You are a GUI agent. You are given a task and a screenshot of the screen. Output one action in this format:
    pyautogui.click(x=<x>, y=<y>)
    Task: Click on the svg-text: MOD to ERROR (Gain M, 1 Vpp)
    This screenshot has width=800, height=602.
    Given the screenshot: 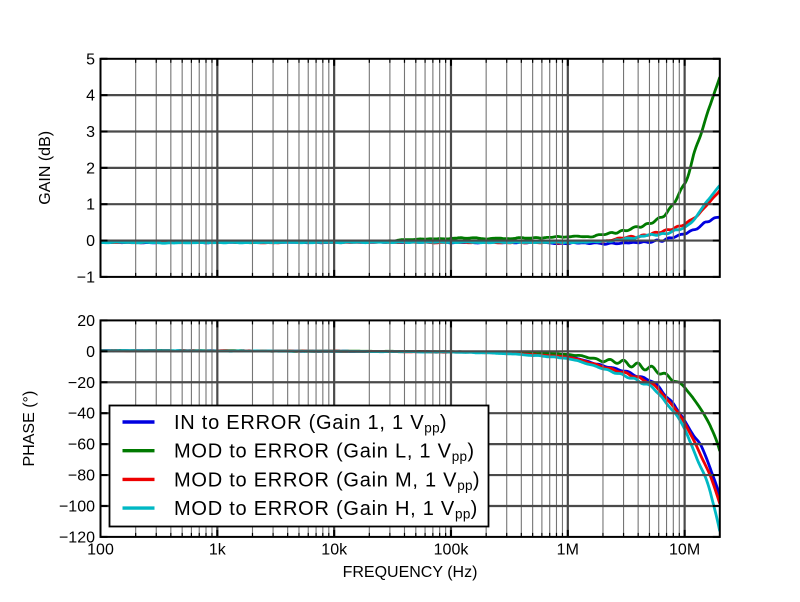 What is the action you would take?
    pyautogui.click(x=327, y=481)
    